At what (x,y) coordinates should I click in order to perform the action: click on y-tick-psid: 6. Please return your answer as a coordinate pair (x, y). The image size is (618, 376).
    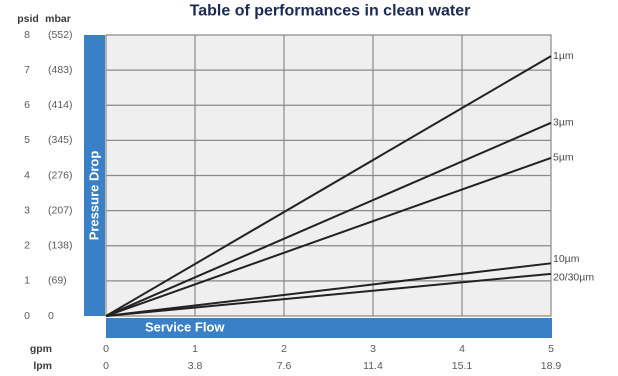
    Looking at the image, I should click on (27, 105).